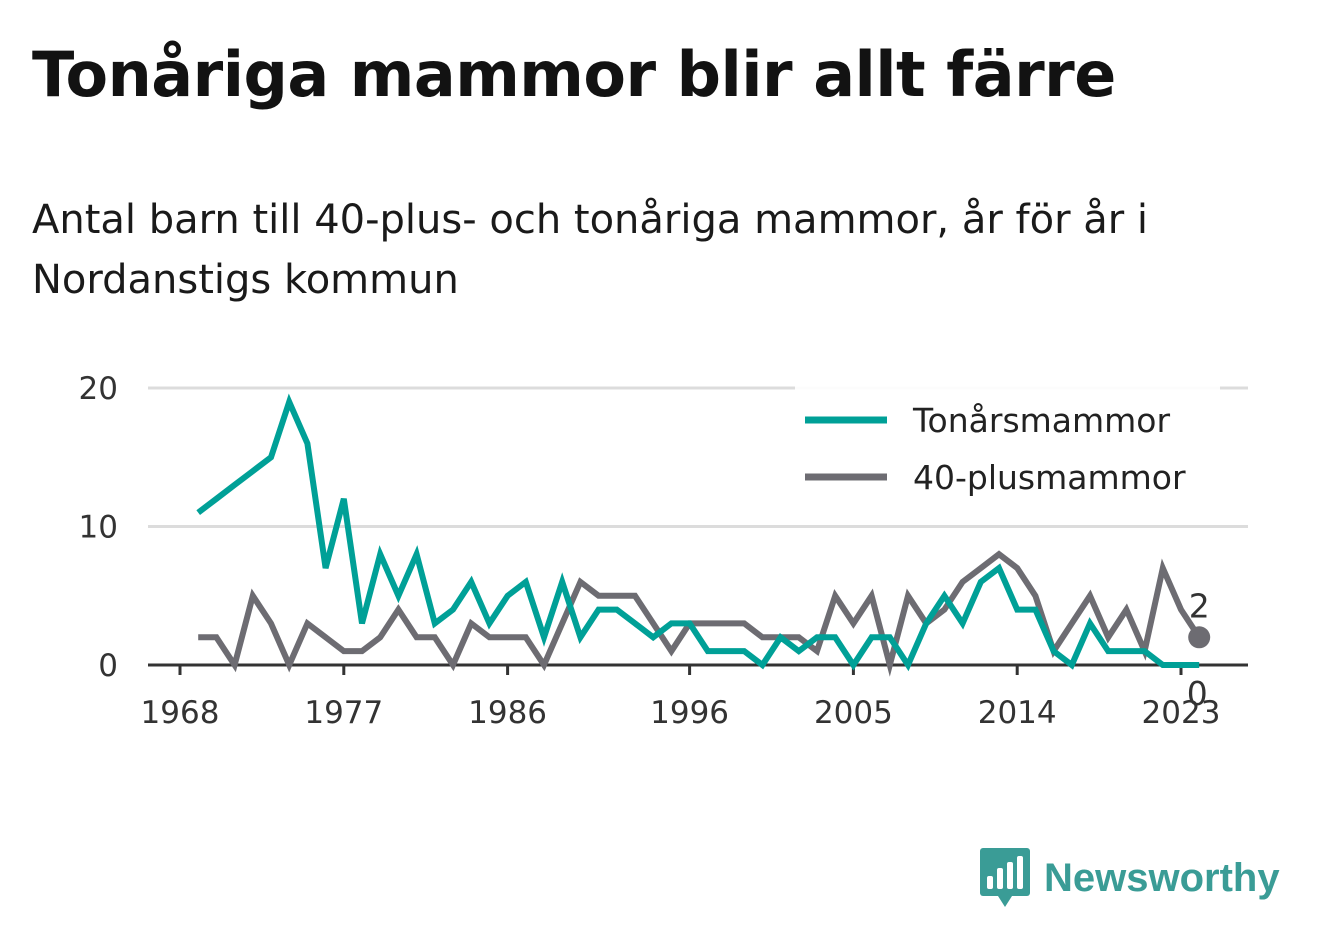 This screenshot has height=939, width=1322. I want to click on y-tick-label: 10, so click(98, 528).